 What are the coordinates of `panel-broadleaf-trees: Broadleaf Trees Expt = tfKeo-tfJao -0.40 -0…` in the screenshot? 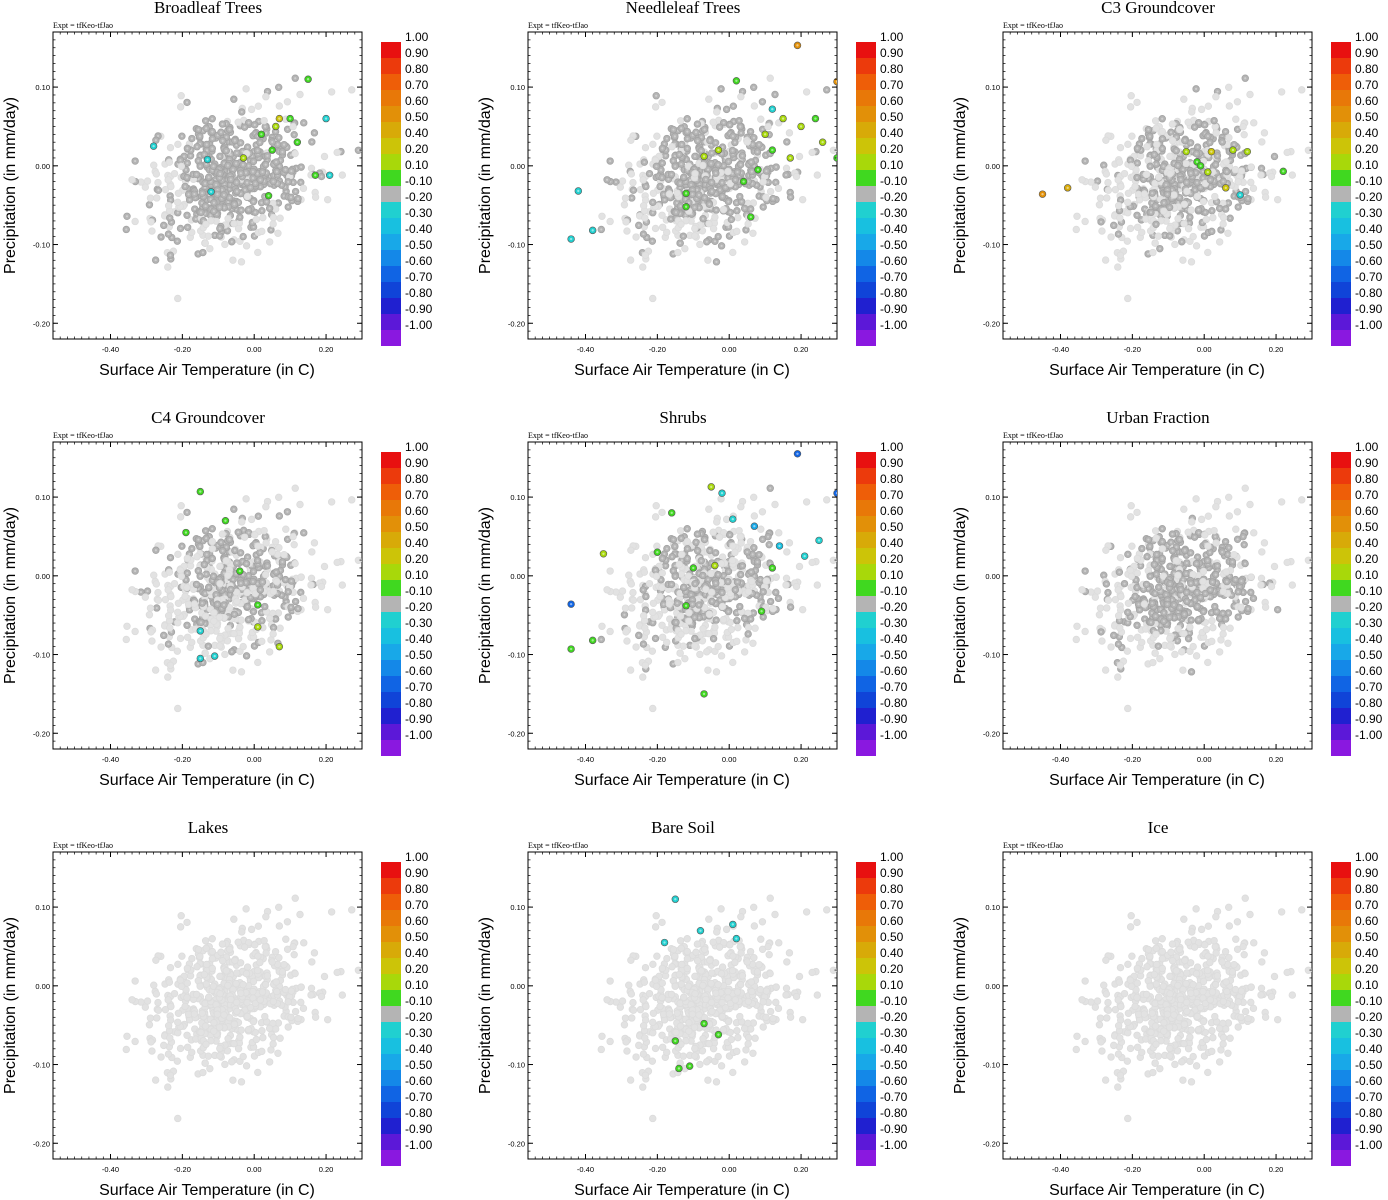 It's located at (217, 189).